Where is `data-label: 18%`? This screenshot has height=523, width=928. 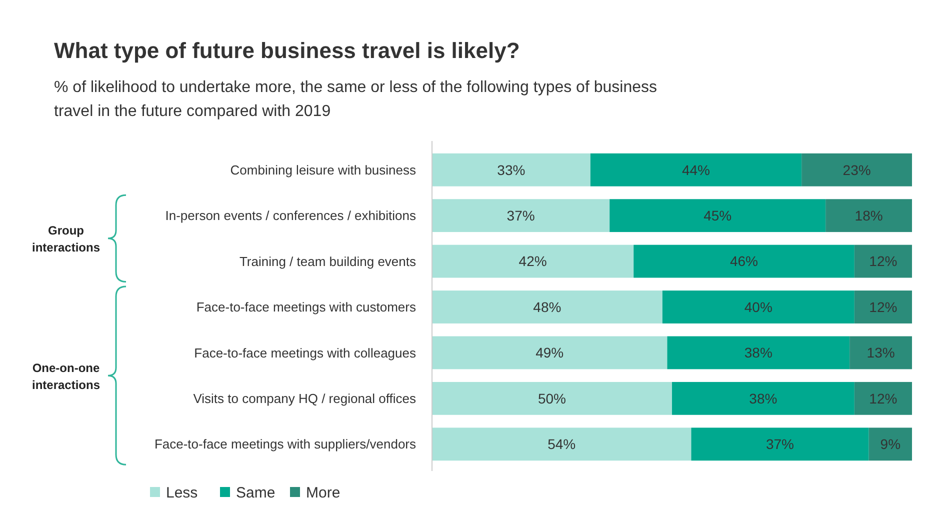
data-label: 18% is located at coordinates (868, 215).